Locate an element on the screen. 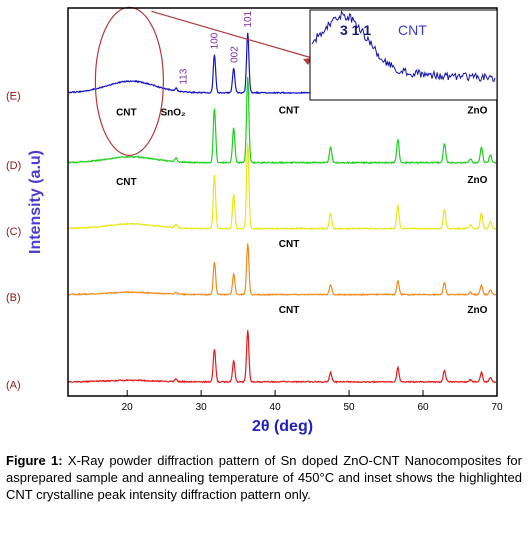 The height and width of the screenshot is (535, 529). x-tick-label: 40 is located at coordinates (276, 407).